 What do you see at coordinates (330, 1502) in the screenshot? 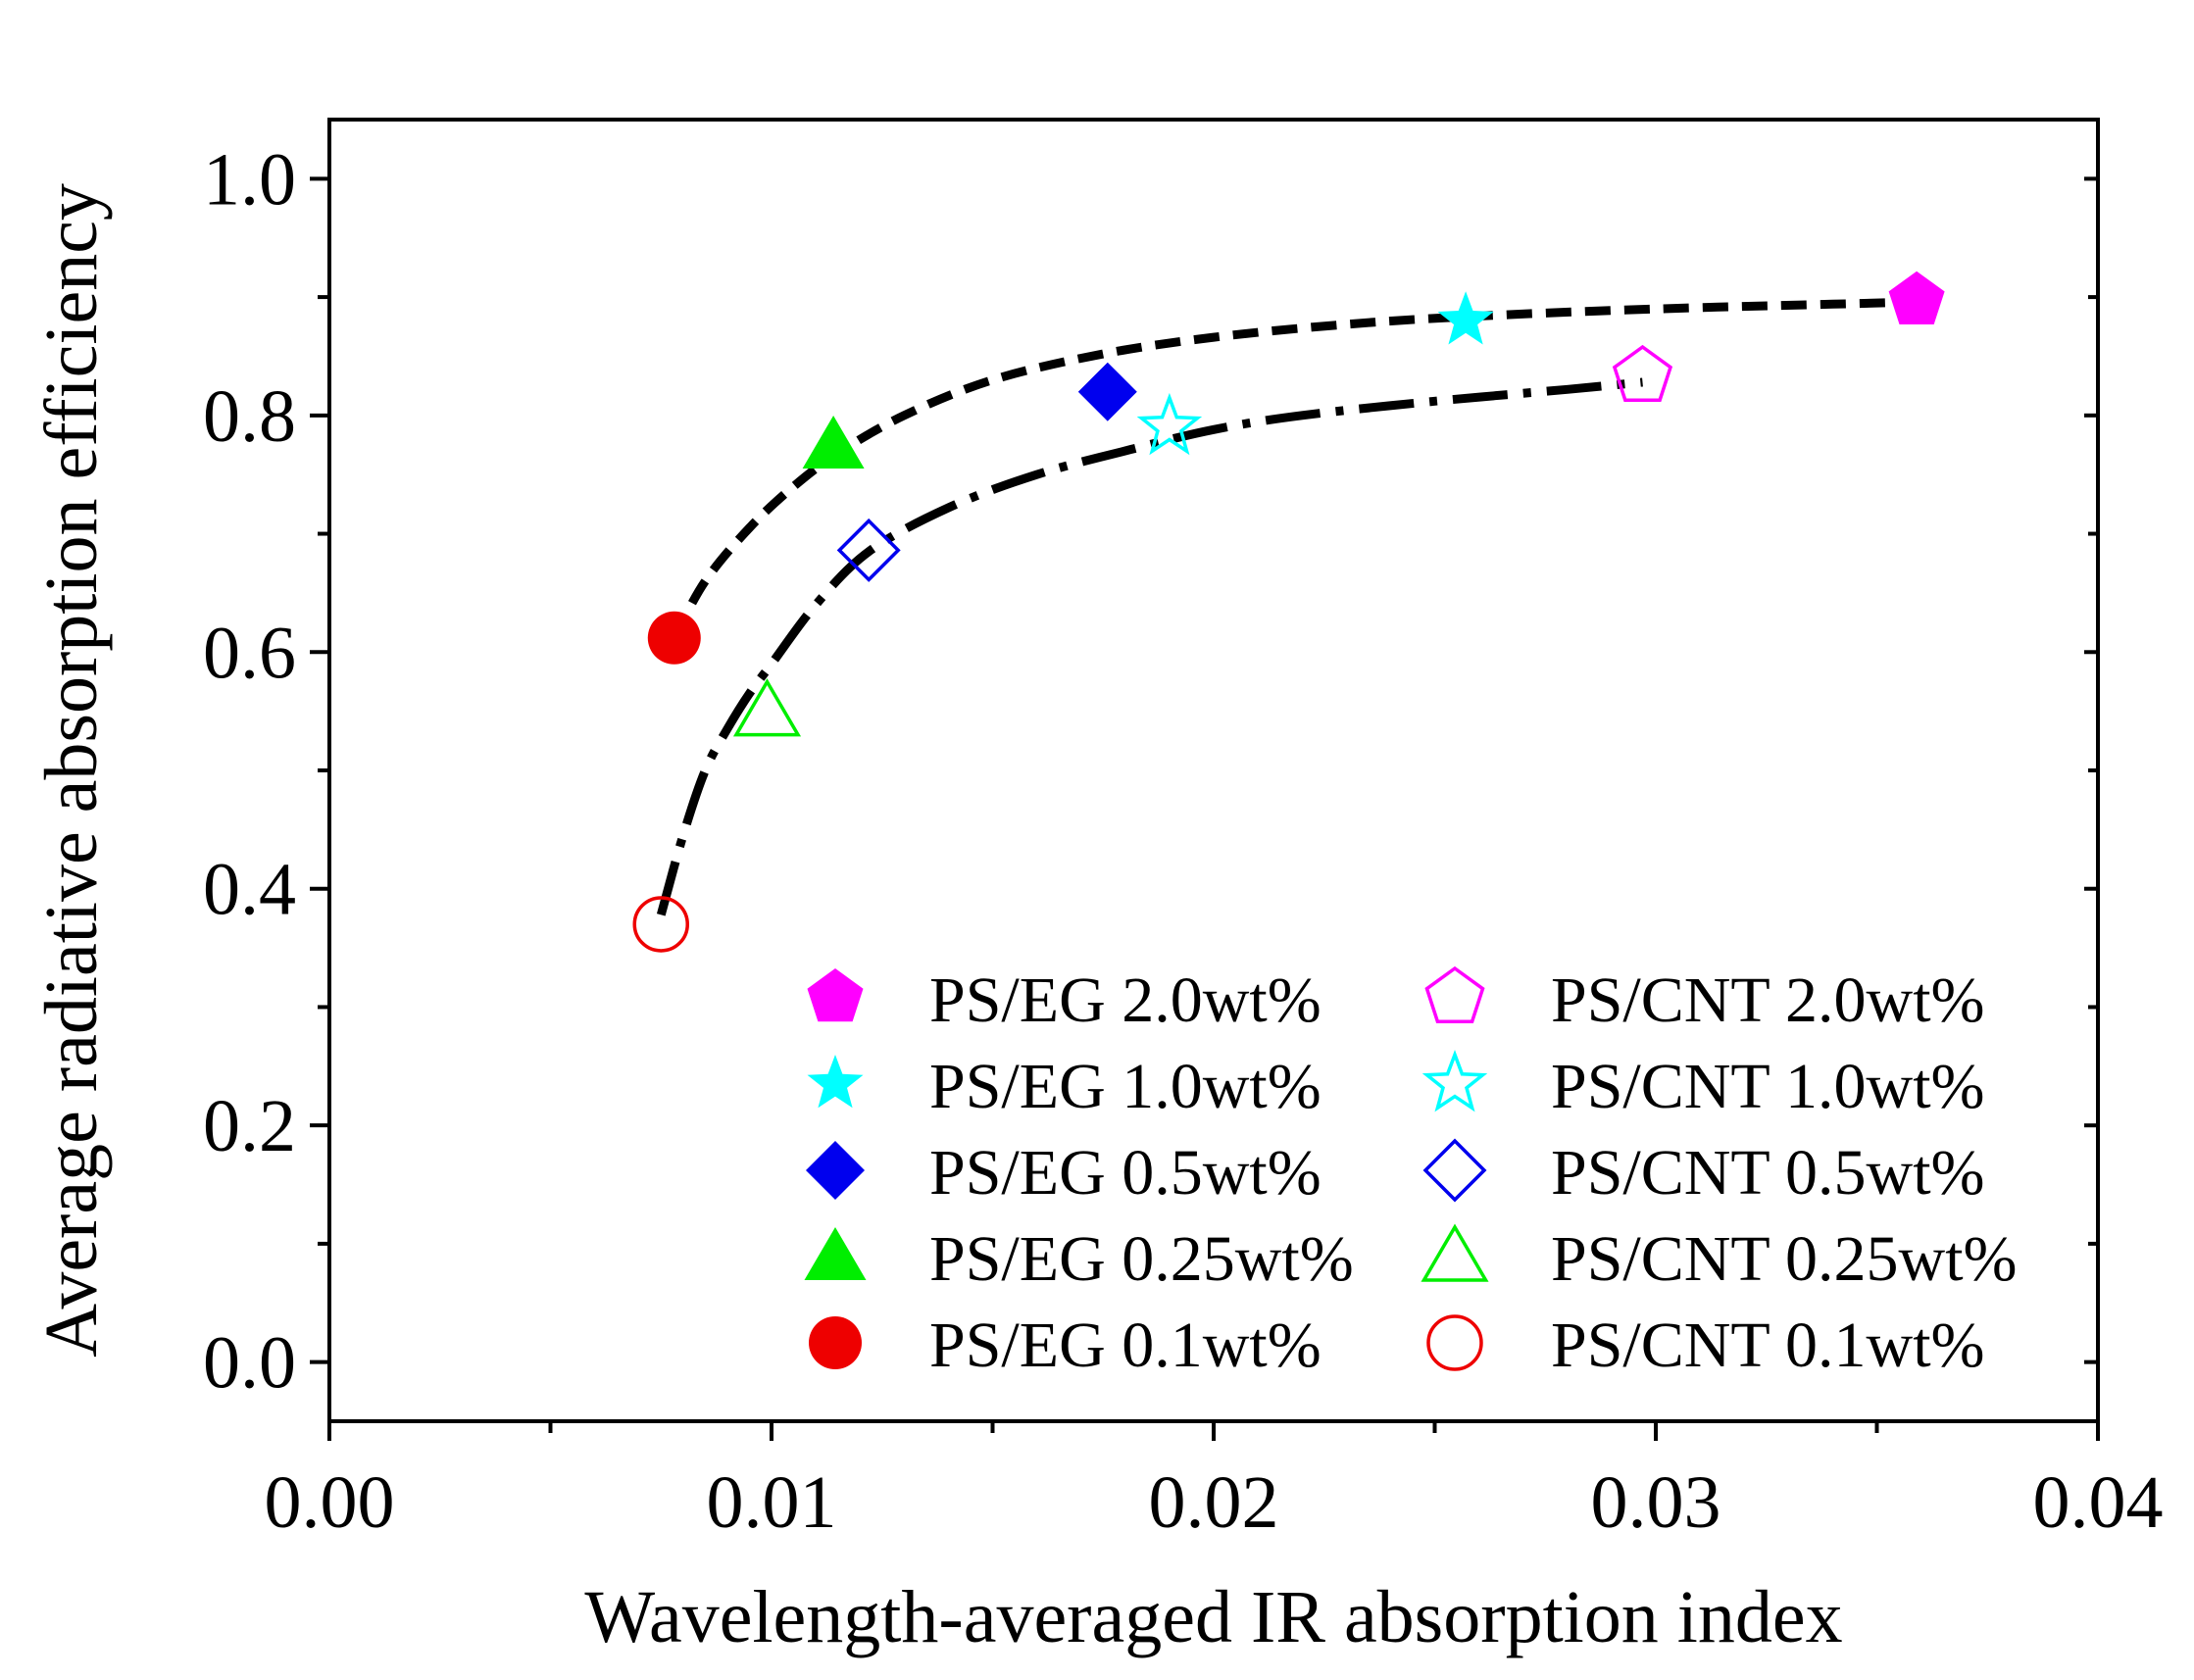
I see `x-tick-label: 0.00` at bounding box center [330, 1502].